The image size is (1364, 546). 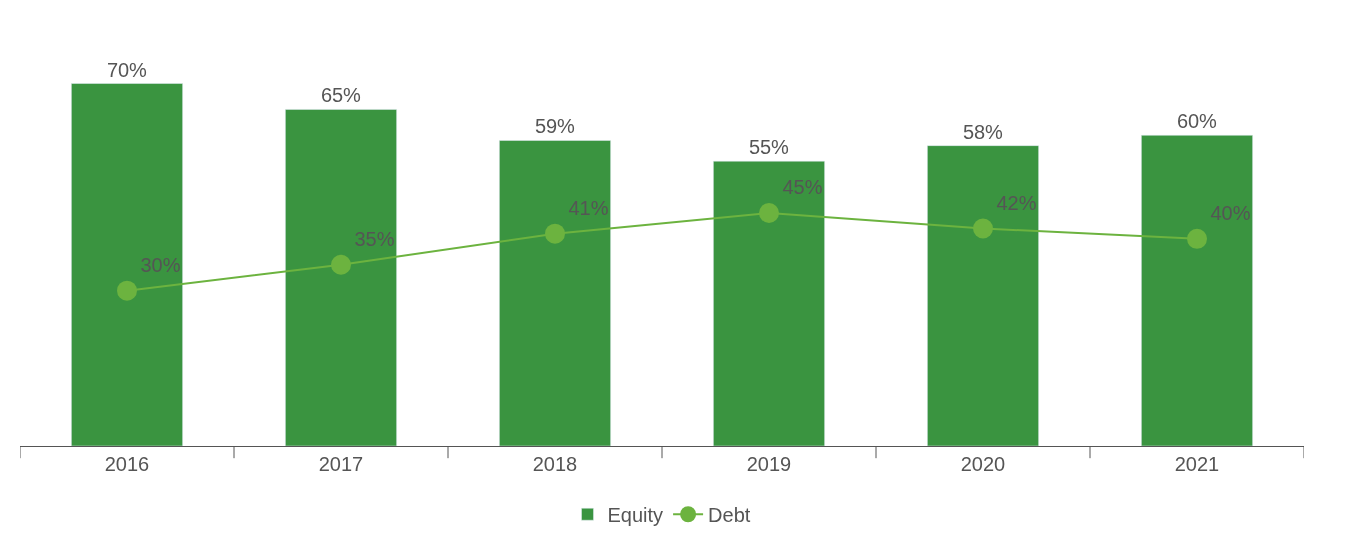 What do you see at coordinates (1230, 213) in the screenshot?
I see `data-label: 40%` at bounding box center [1230, 213].